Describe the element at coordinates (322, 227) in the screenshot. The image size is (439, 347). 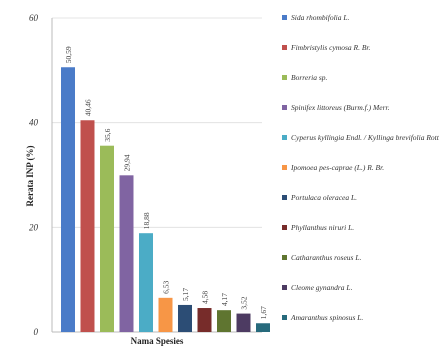
I see `legend-label: Phyllanthus niruri L.` at that location.